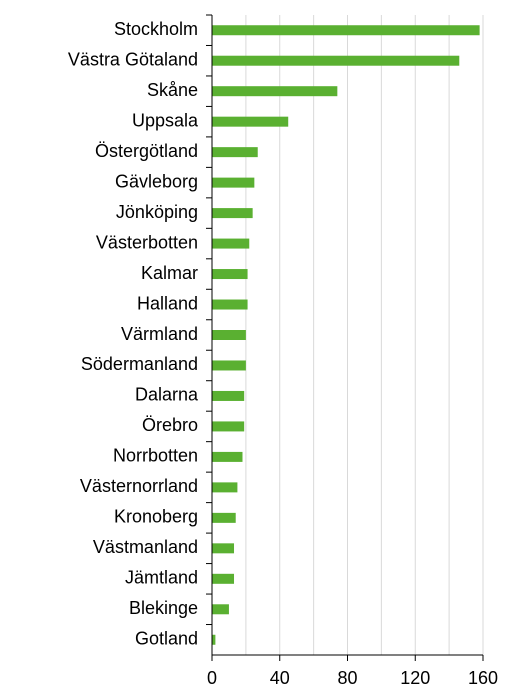 This screenshot has width=505, height=691. Describe the element at coordinates (156, 29) in the screenshot. I see `y-tick-label: Stockholm` at that location.